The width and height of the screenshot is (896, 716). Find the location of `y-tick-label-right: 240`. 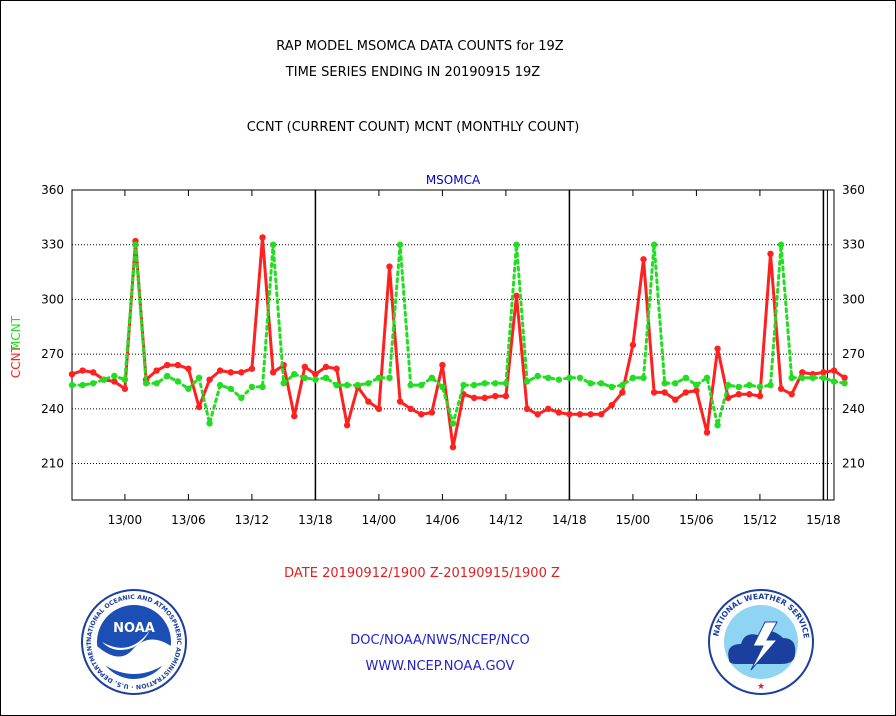

y-tick-label-right: 240 is located at coordinates (853, 409).